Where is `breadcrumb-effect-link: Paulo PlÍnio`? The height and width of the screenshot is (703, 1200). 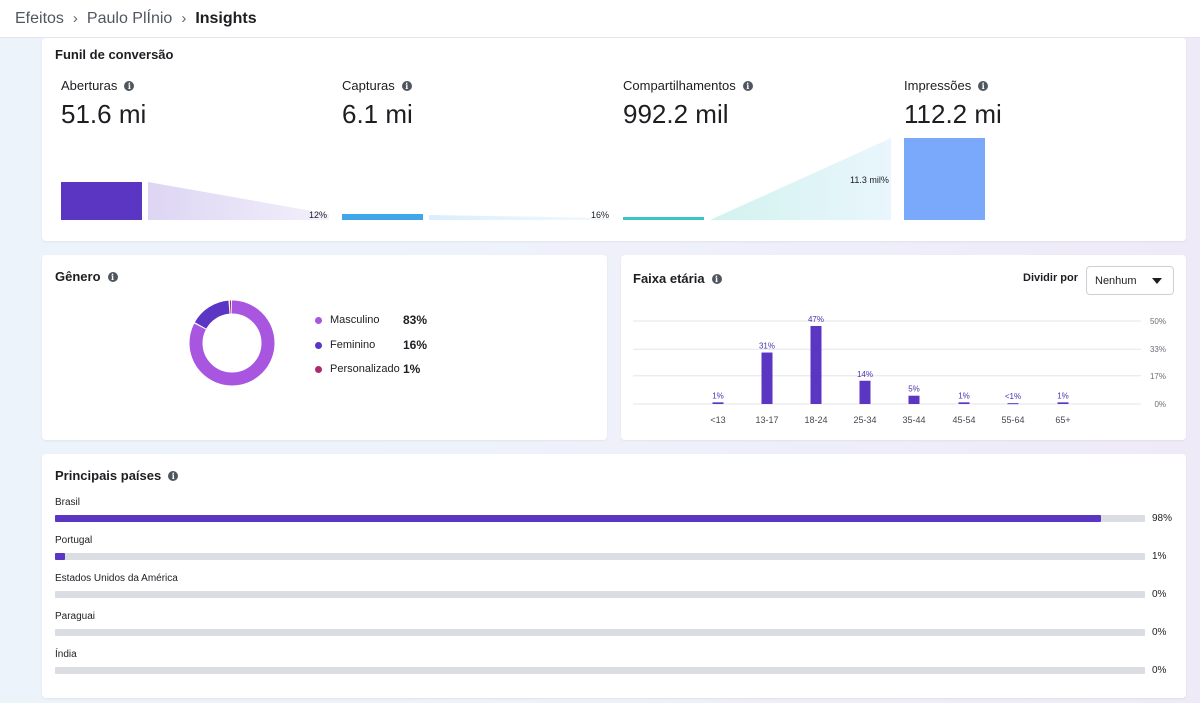 breadcrumb-effect-link: Paulo PlÍnio is located at coordinates (129, 18).